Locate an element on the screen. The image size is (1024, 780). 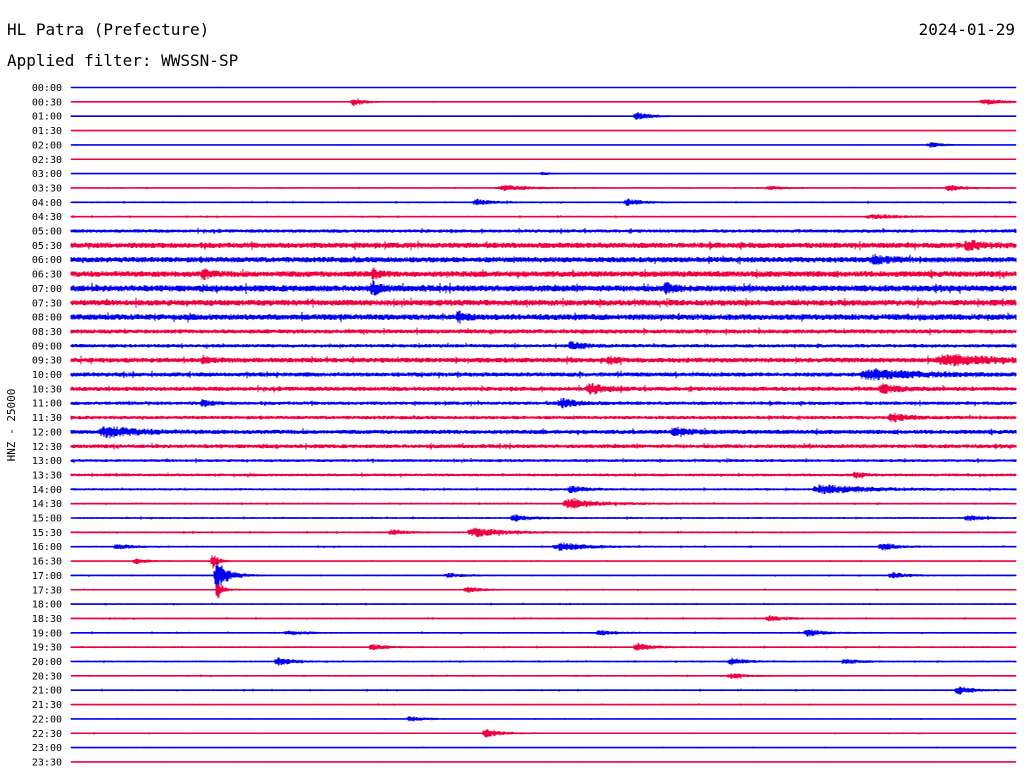
time-tick-label: 21:00 is located at coordinates (47, 691).